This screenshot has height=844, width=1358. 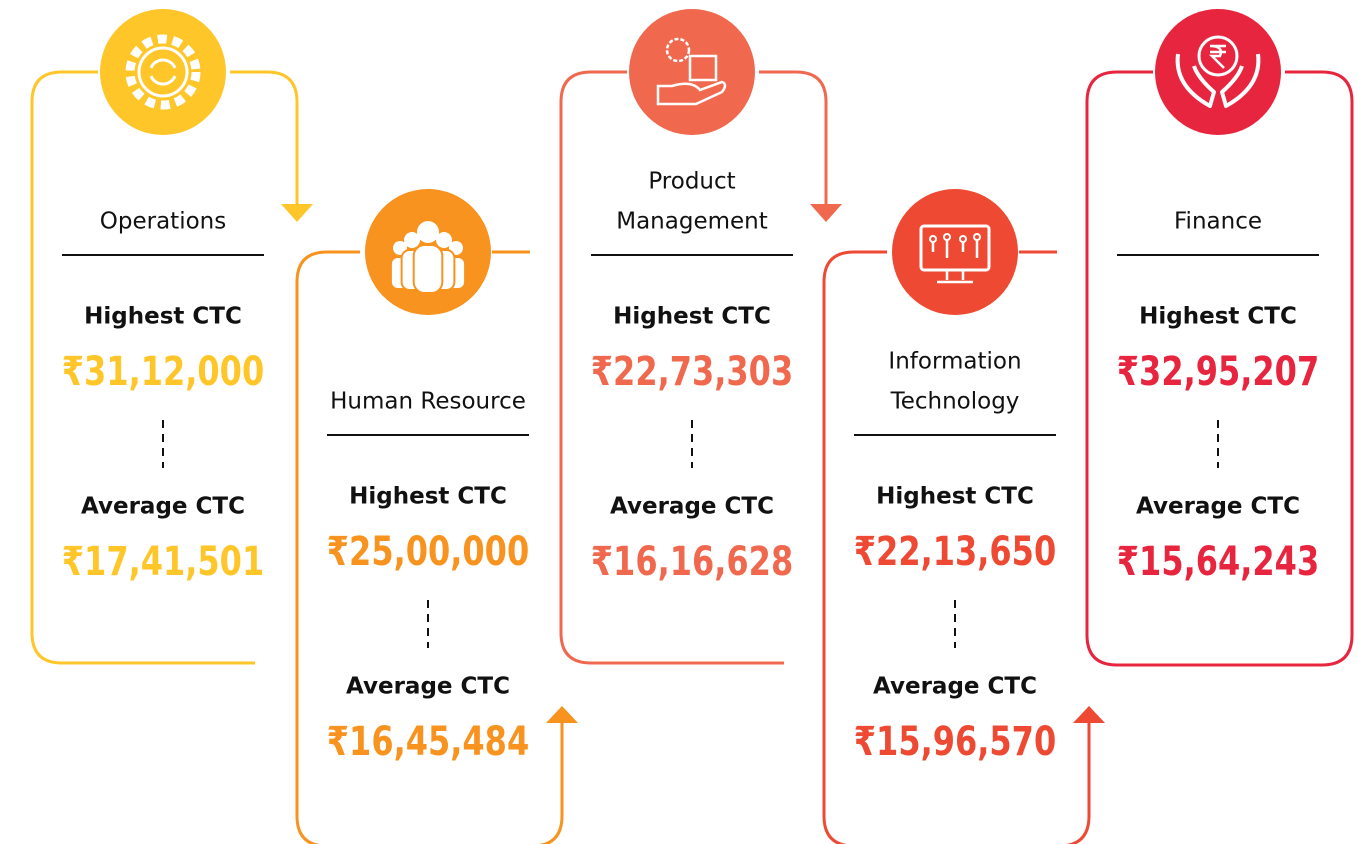 I want to click on department-name: Operations, so click(x=163, y=222).